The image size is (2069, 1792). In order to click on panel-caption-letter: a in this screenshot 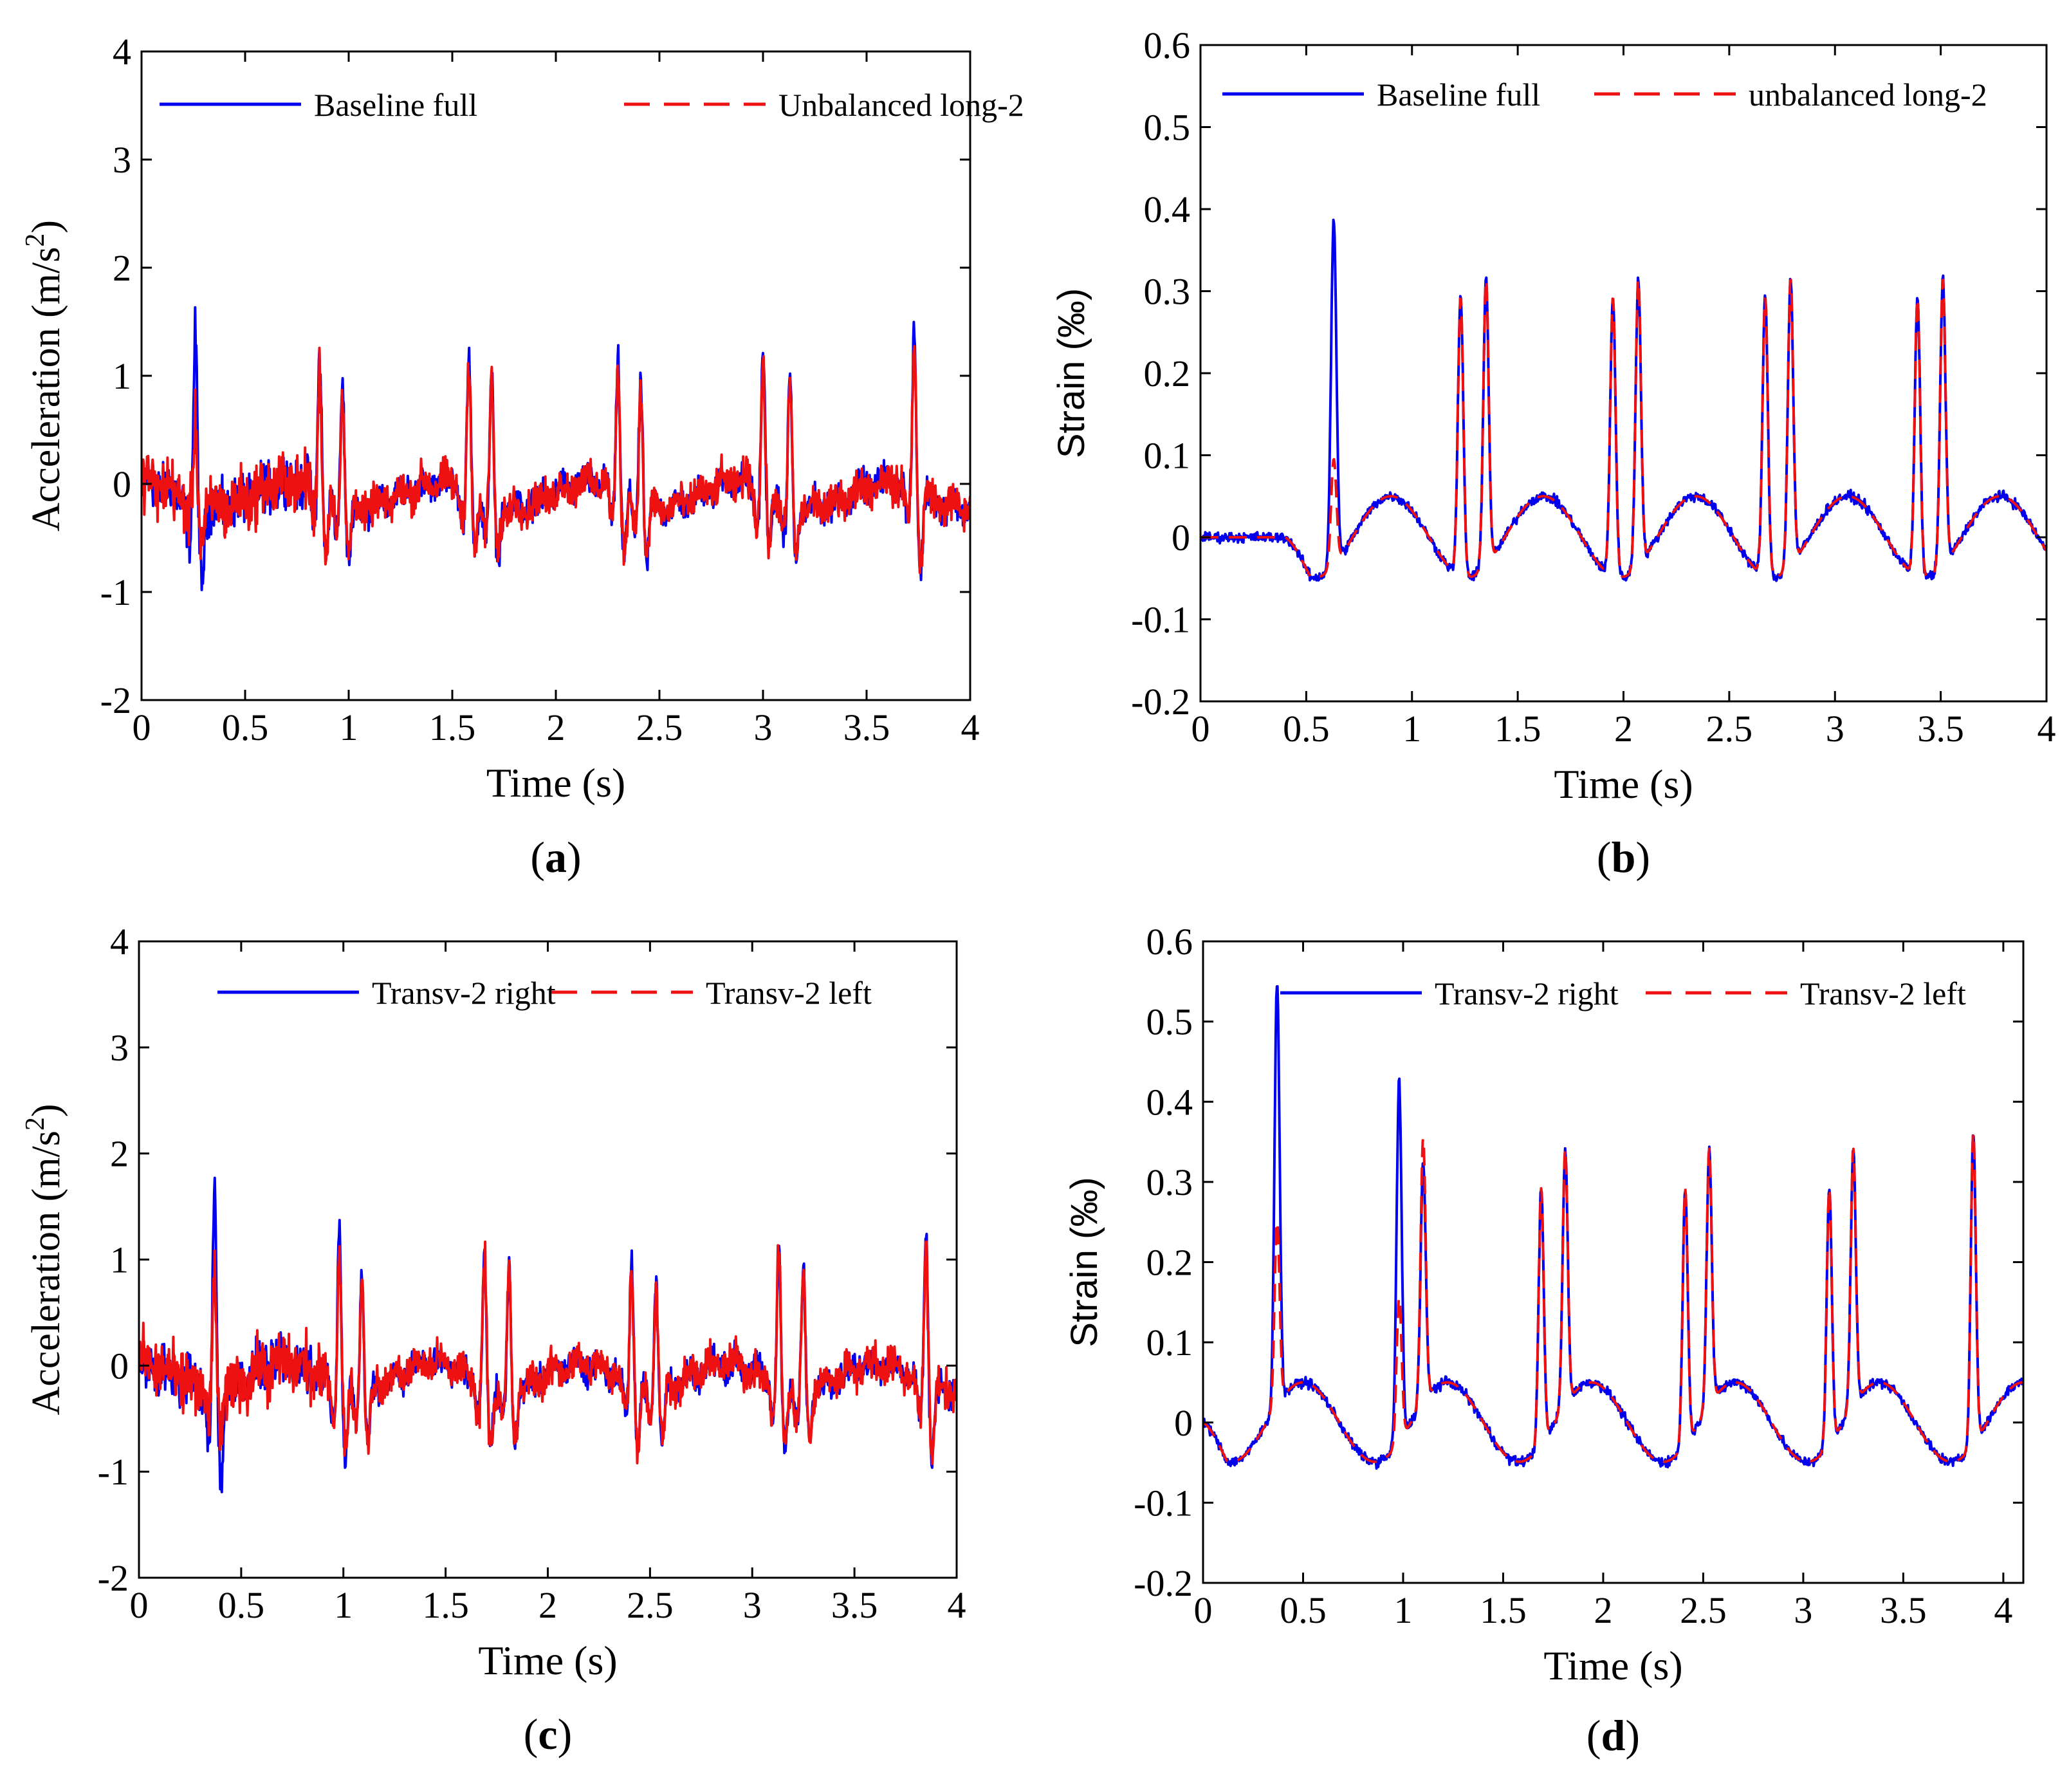, I will do `click(556, 857)`.